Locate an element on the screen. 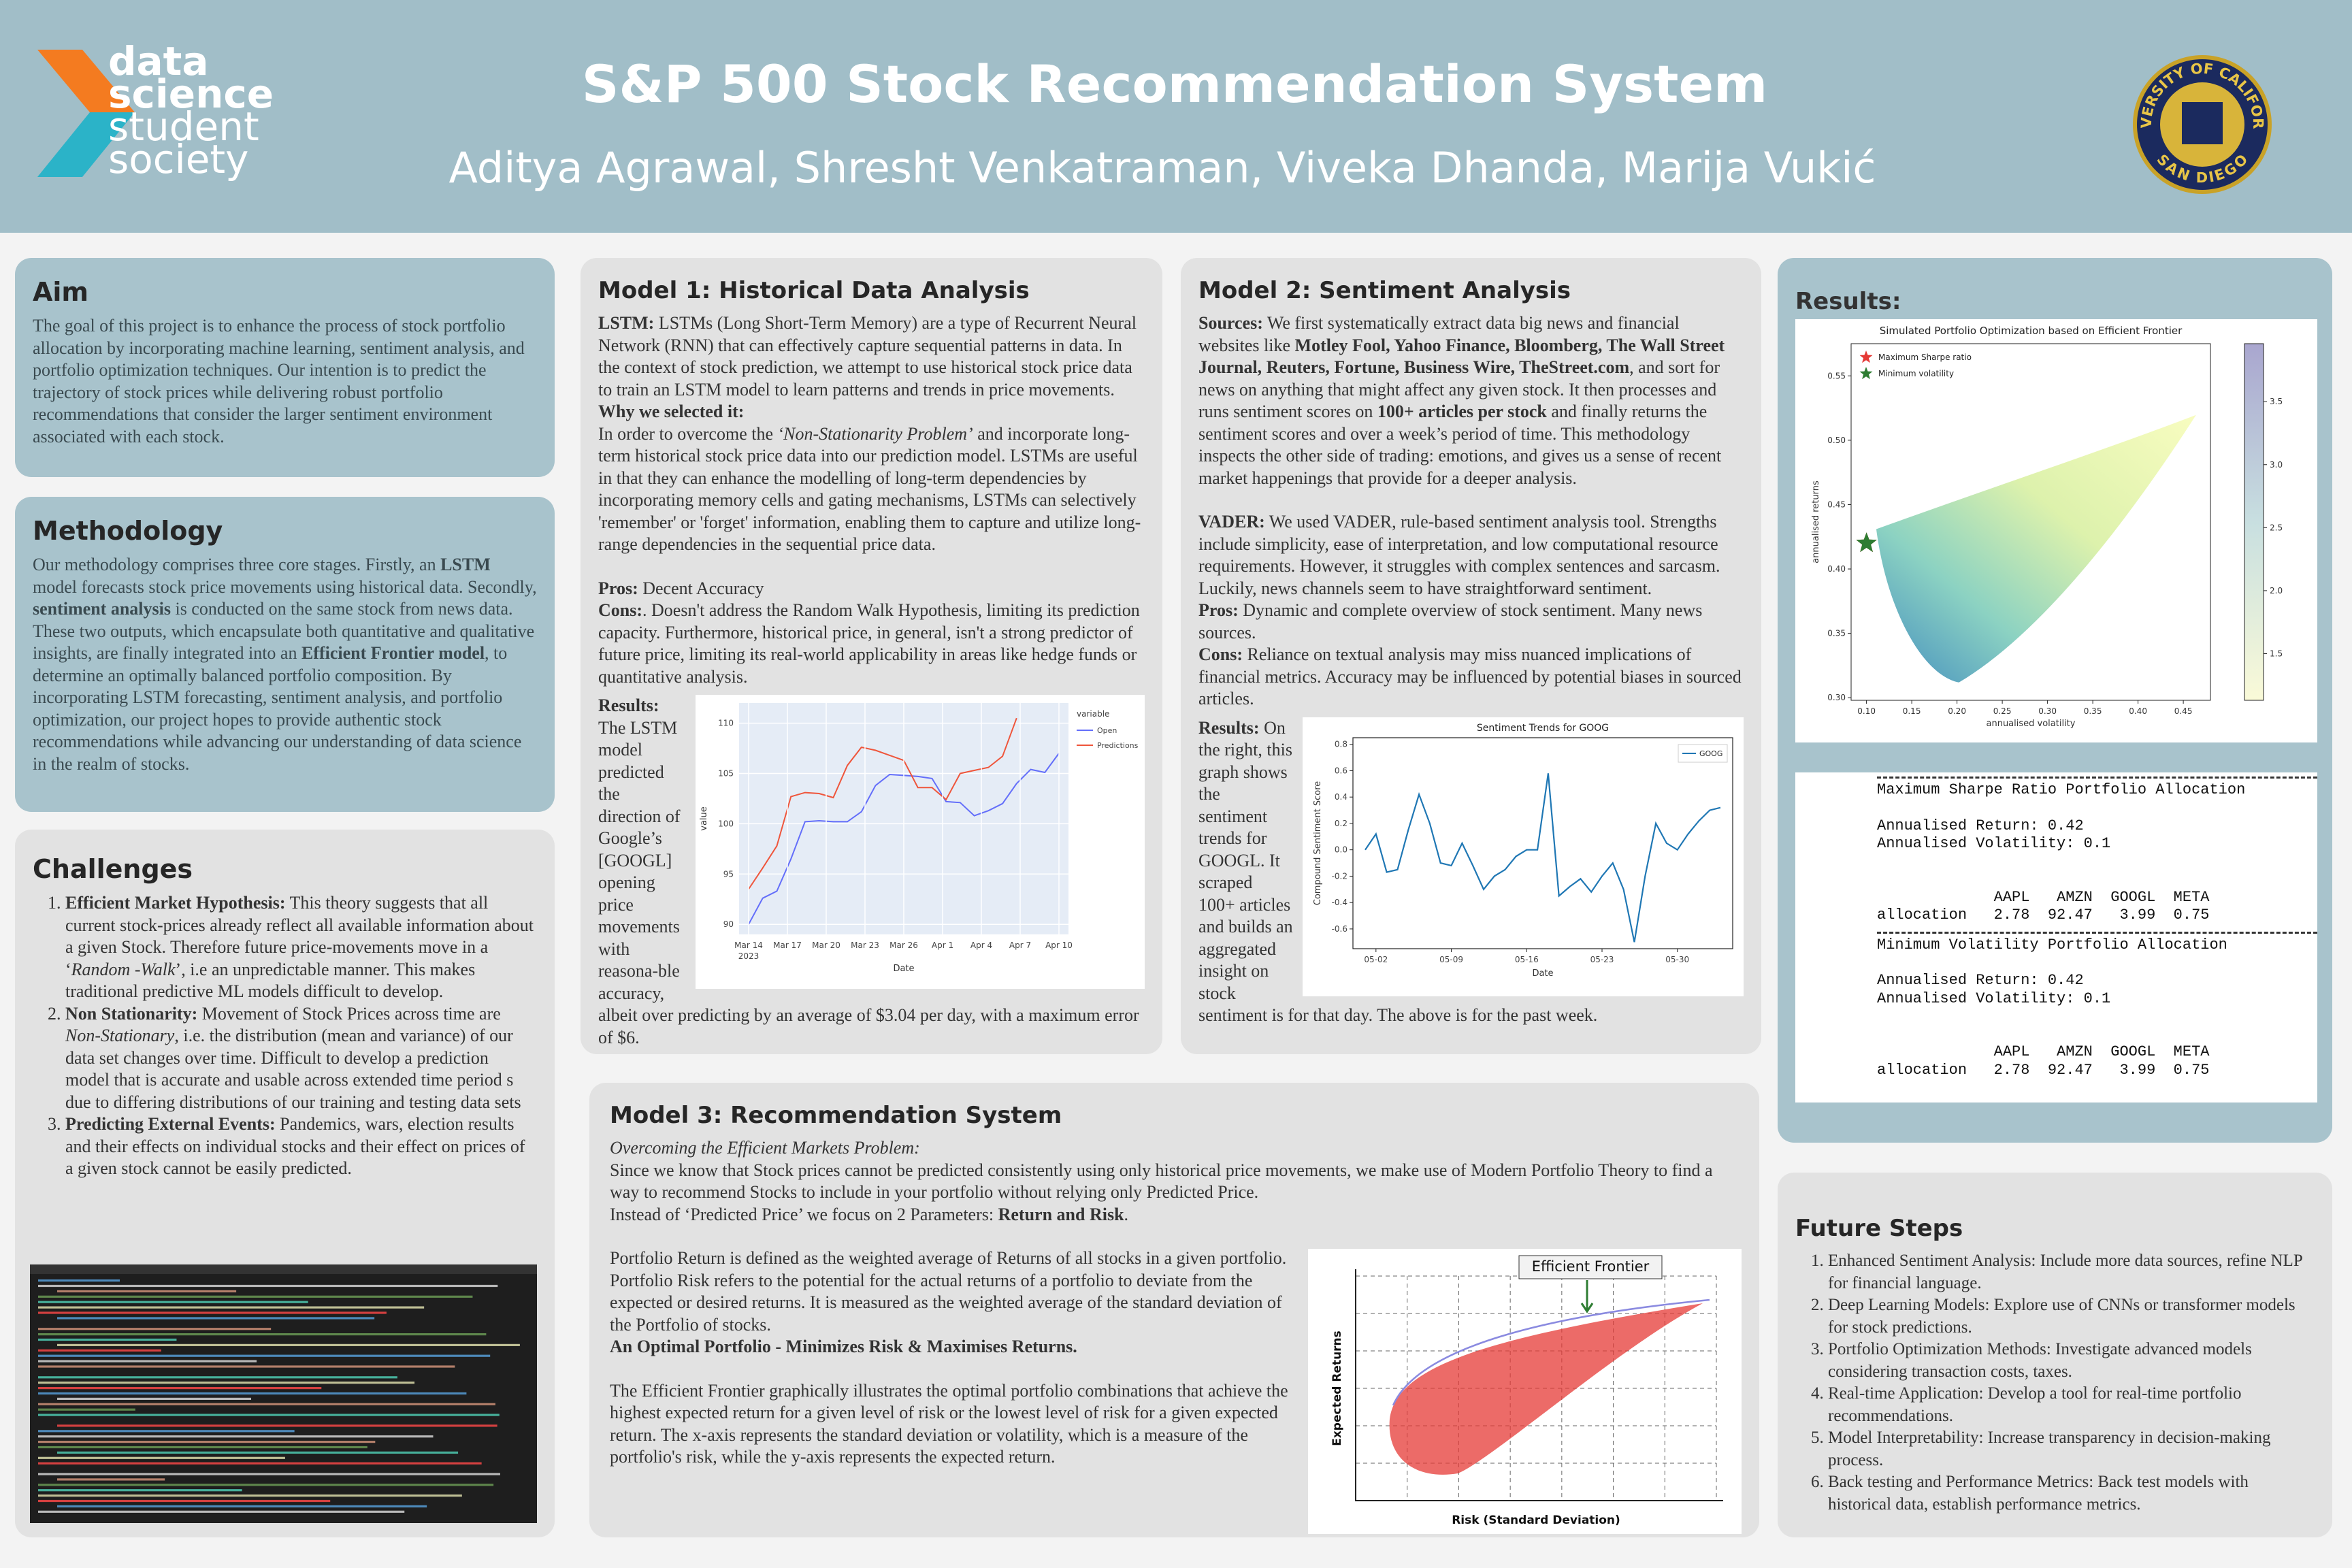 The width and height of the screenshot is (2352, 1568). logo-chevron is located at coordinates (86, 144).